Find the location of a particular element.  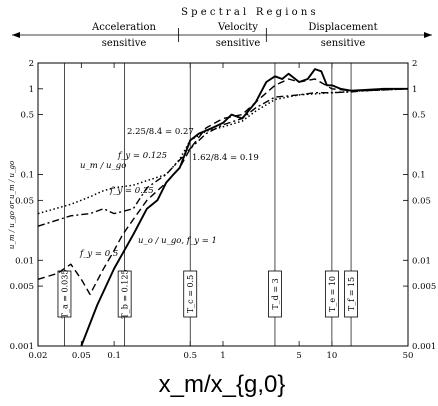

y-tick-label: 0.005 is located at coordinates (22, 287).